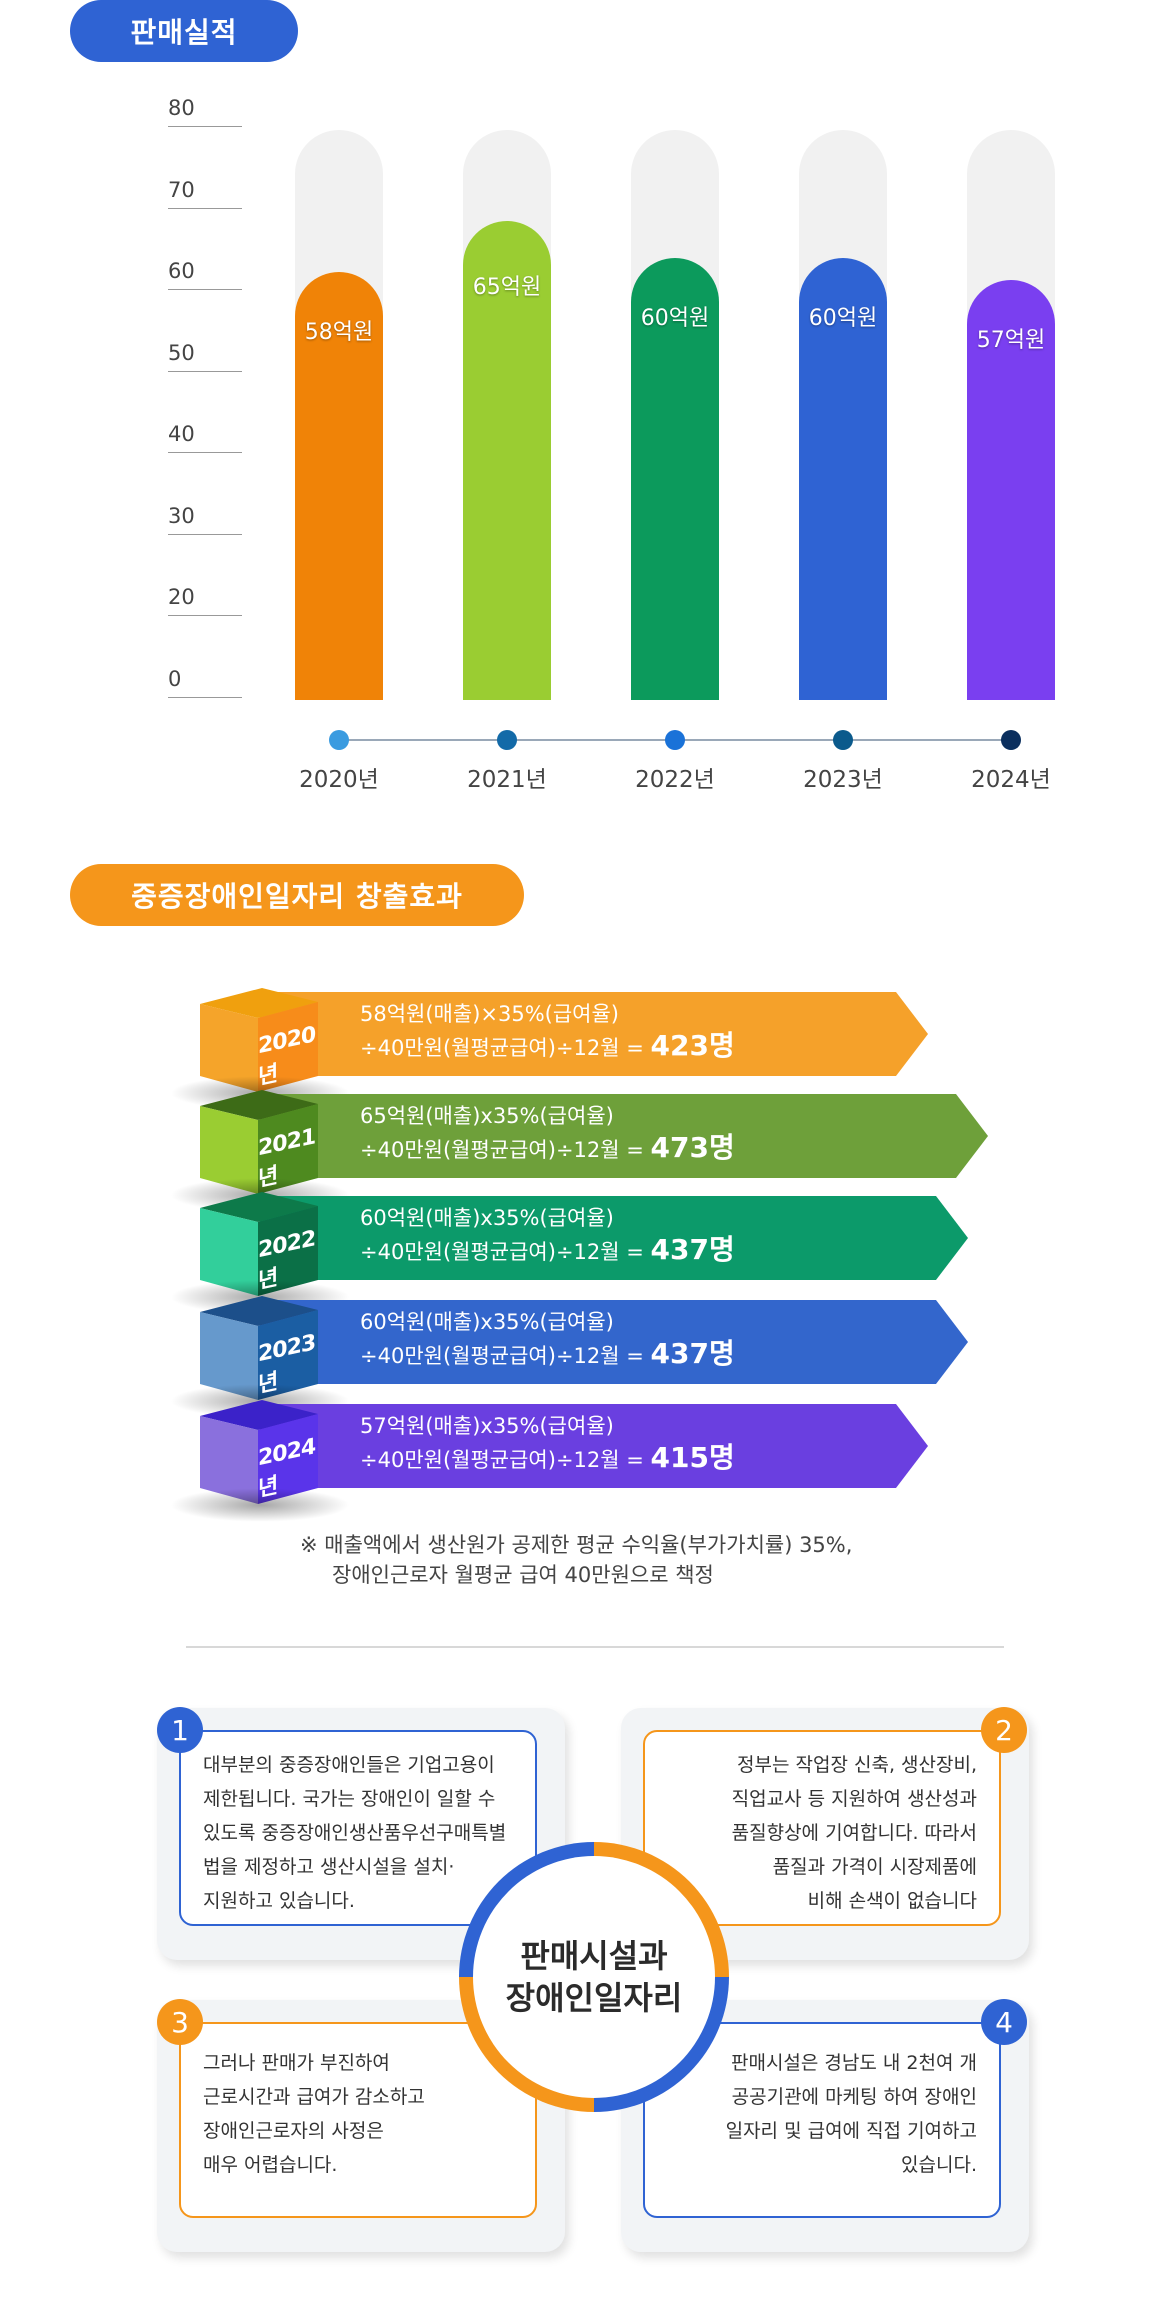  What do you see at coordinates (854, 2097) in the screenshot?
I see `card-4-line: 공공기관에 마케팅 하여 장애인` at bounding box center [854, 2097].